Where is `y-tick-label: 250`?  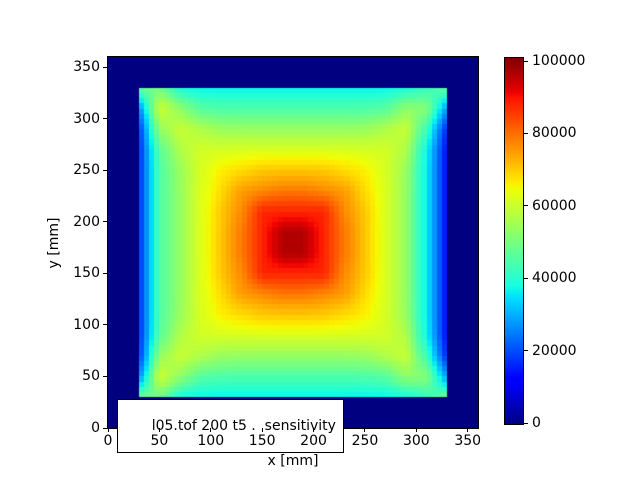
y-tick-label: 250 is located at coordinates (86, 170).